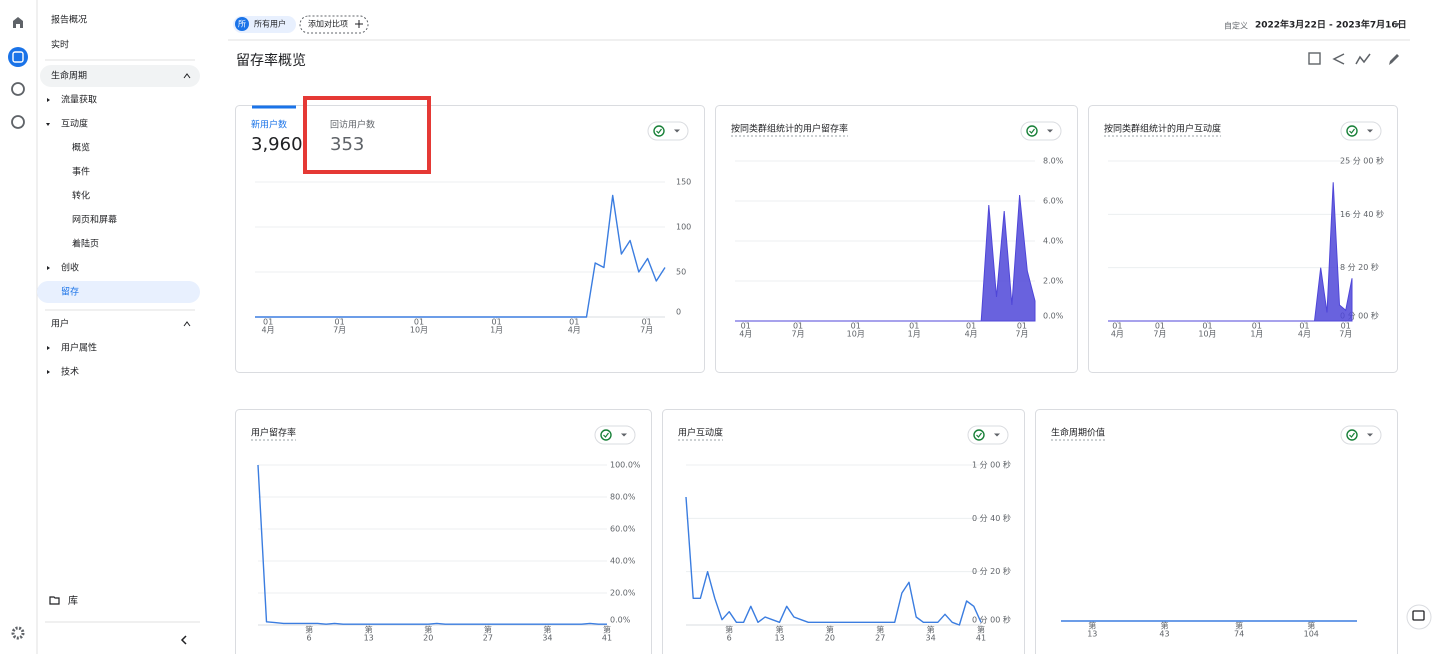 Image resolution: width=1440 pixels, height=654 pixels. I want to click on nav-item: 概览, so click(81, 148).